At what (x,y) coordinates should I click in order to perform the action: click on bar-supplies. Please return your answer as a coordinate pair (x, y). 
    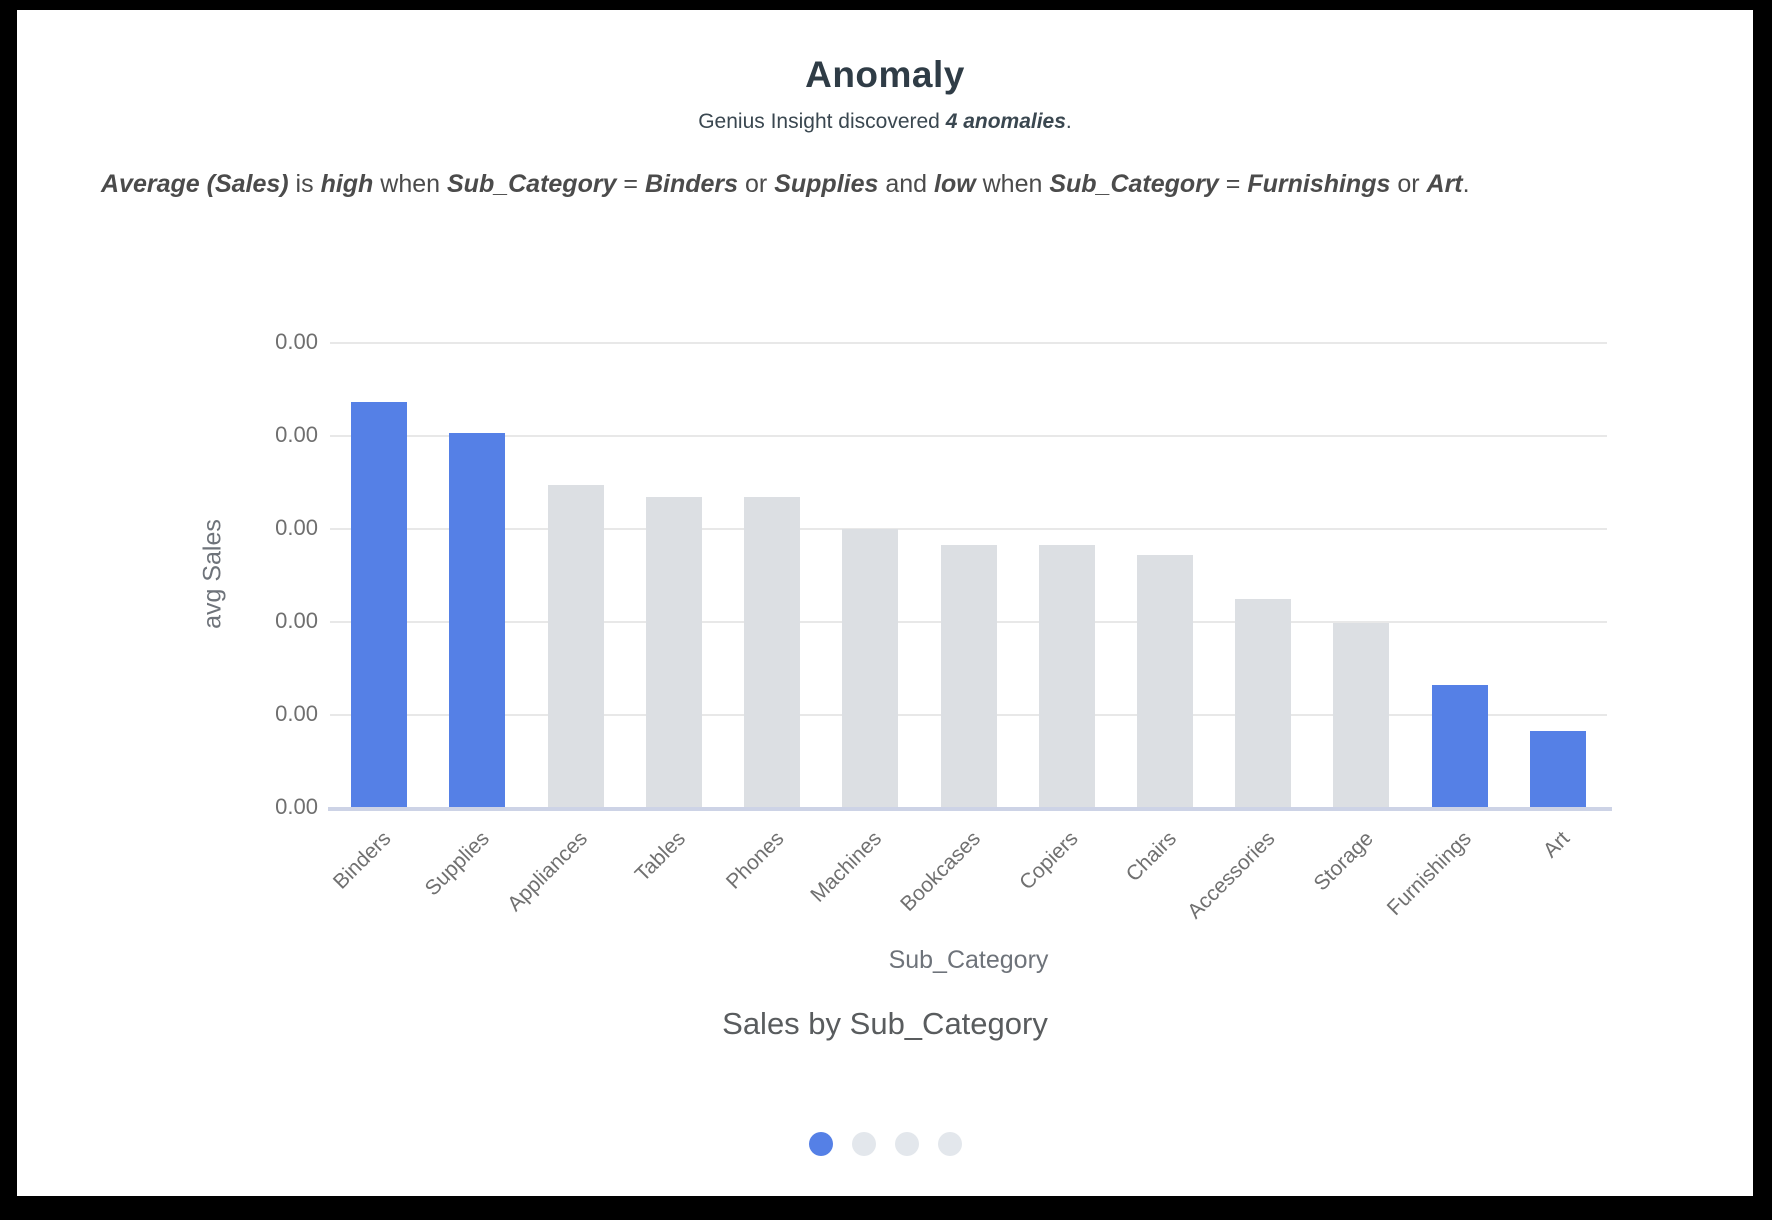
    Looking at the image, I should click on (477, 620).